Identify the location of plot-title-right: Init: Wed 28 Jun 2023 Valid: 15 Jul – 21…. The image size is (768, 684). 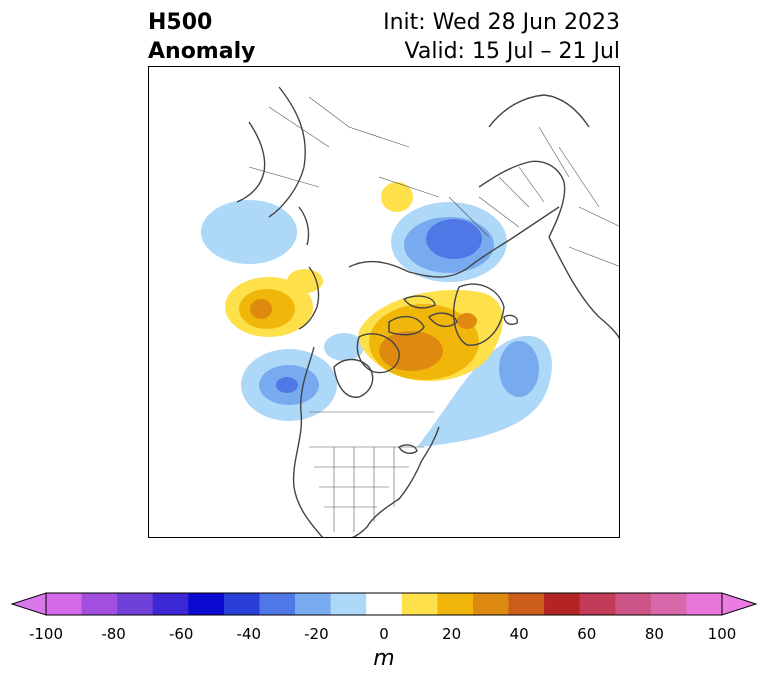
(501, 37).